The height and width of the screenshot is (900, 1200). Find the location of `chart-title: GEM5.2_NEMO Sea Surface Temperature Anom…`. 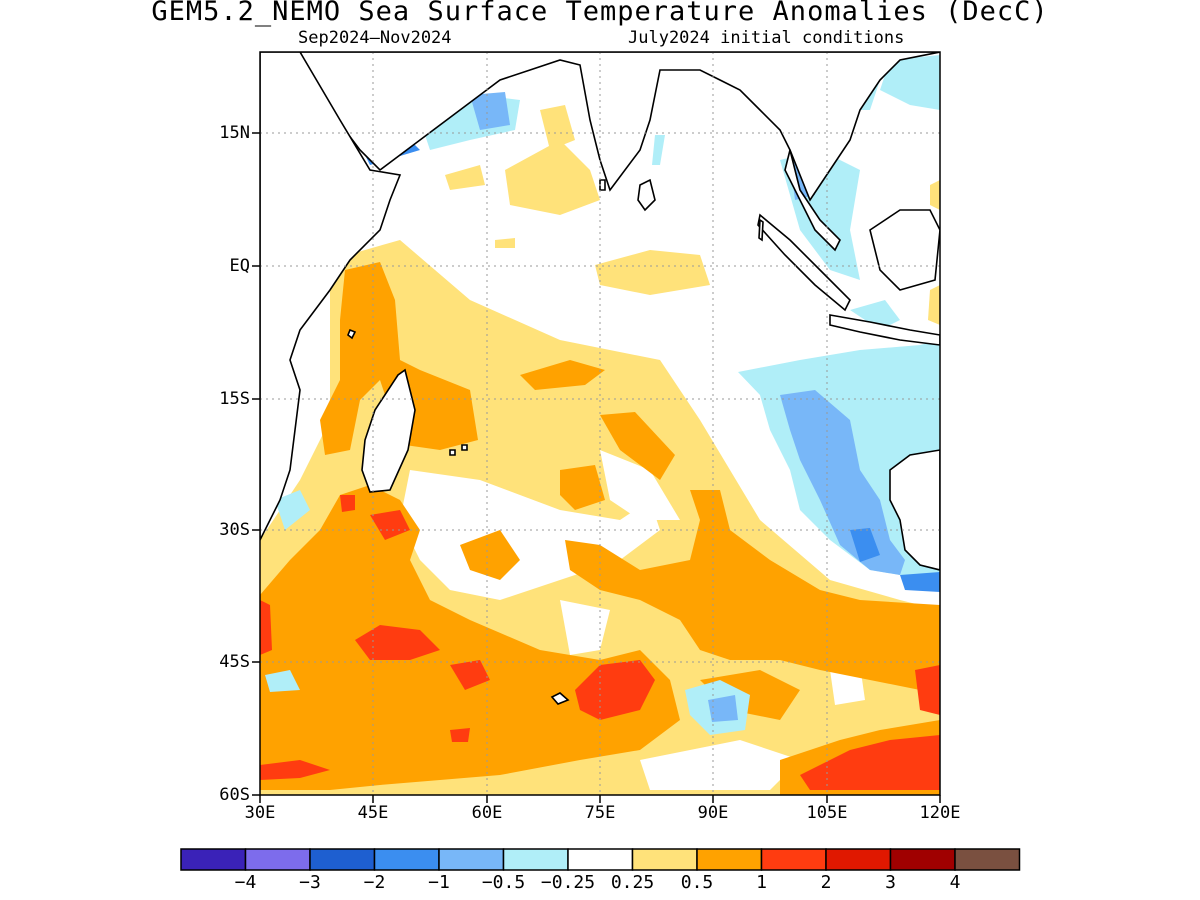

chart-title: GEM5.2_NEMO Sea Surface Temperature Anom… is located at coordinates (600, 13).